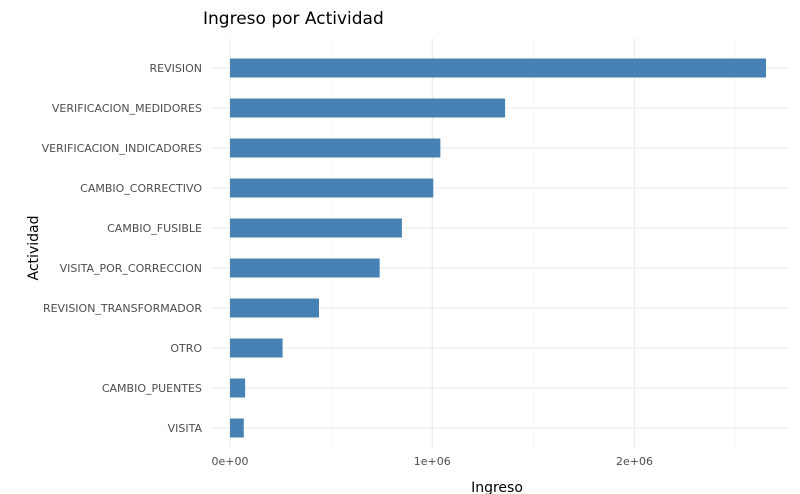  Describe the element at coordinates (122, 148) in the screenshot. I see `y-tick-label: VERIFICACION_INDICADORES` at that location.